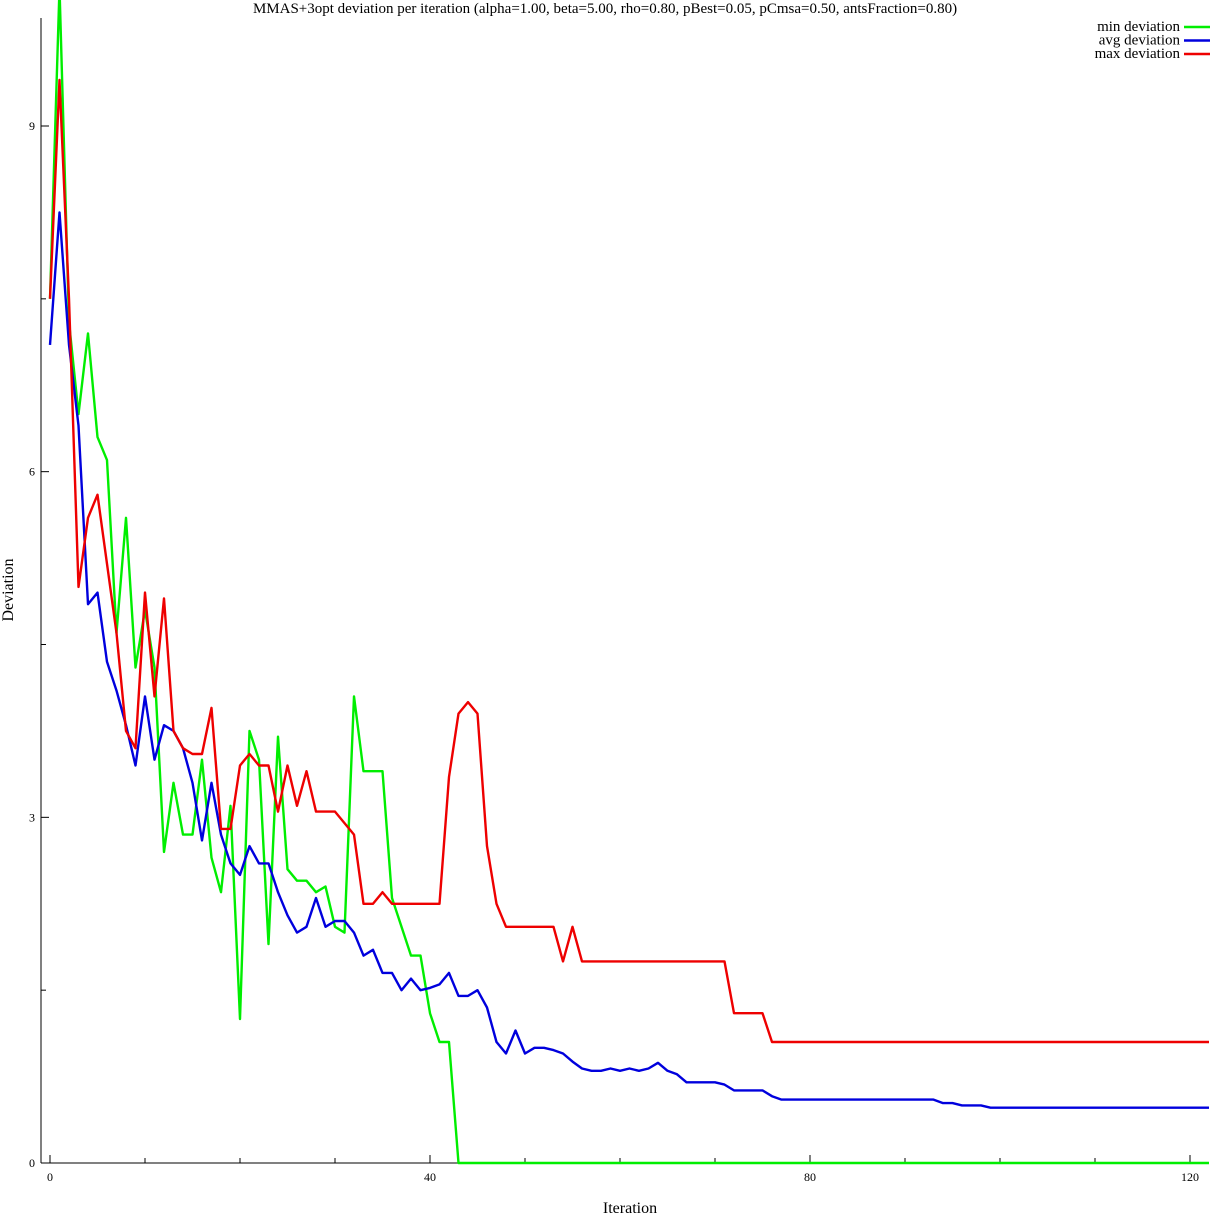 The width and height of the screenshot is (1218, 1218). I want to click on y-tick-label: 6, so click(32, 472).